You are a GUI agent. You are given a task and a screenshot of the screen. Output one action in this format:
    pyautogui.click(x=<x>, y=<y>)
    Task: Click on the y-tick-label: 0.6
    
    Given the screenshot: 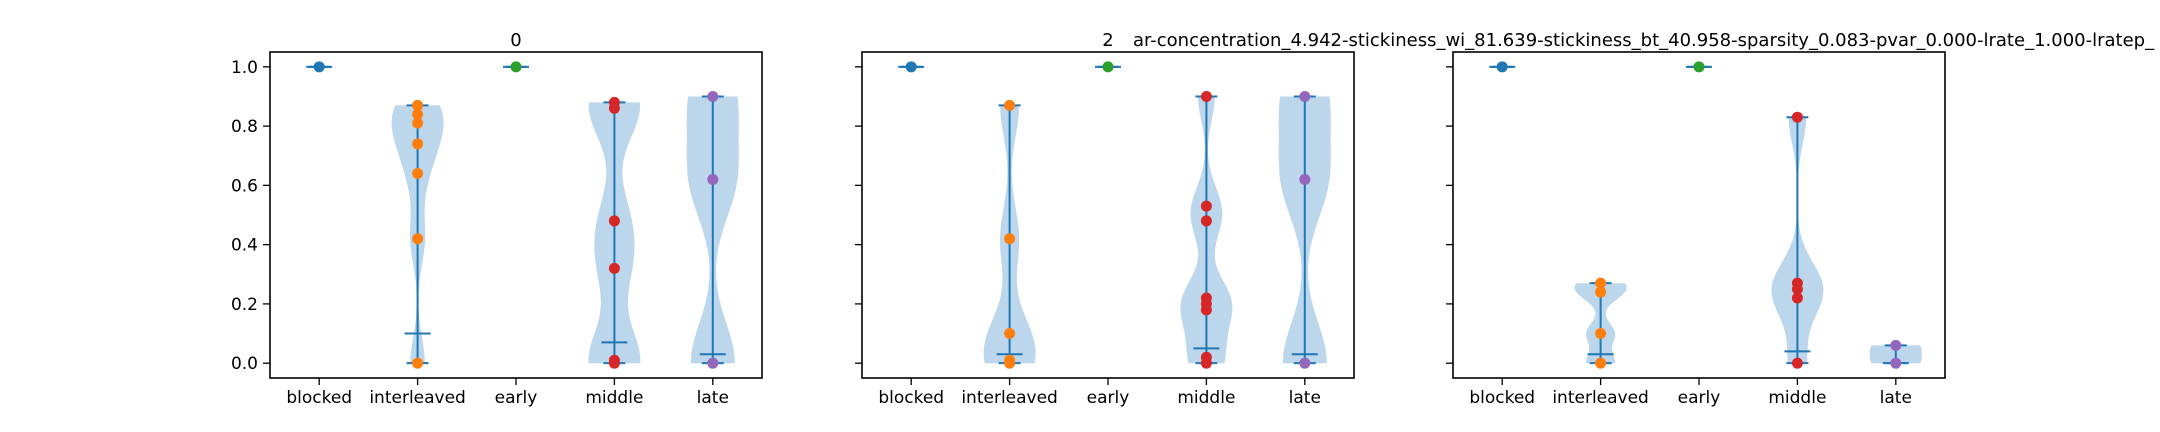 What is the action you would take?
    pyautogui.click(x=244, y=186)
    